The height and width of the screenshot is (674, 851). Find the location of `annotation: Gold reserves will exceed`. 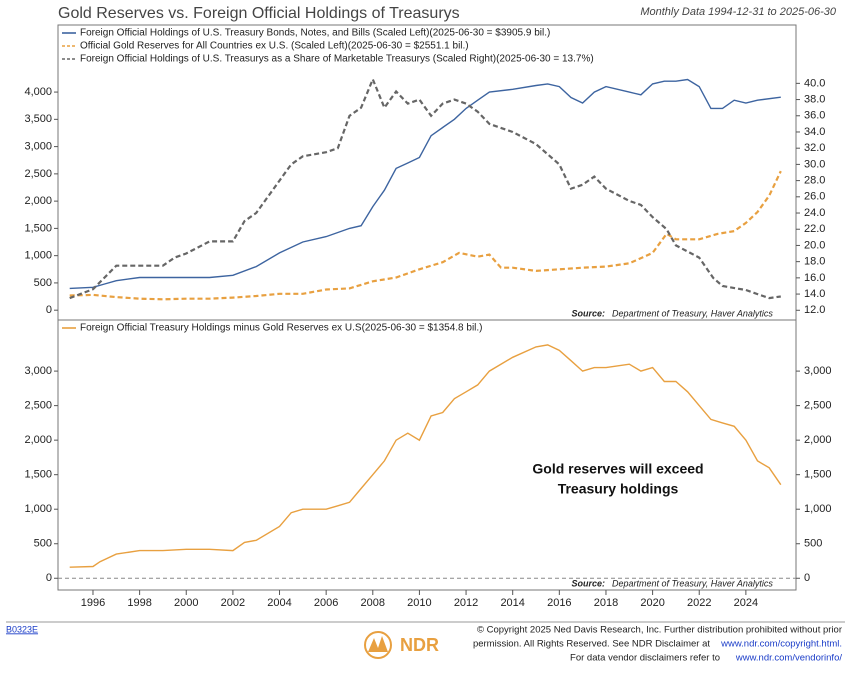

annotation: Gold reserves will exceed is located at coordinates (617, 469).